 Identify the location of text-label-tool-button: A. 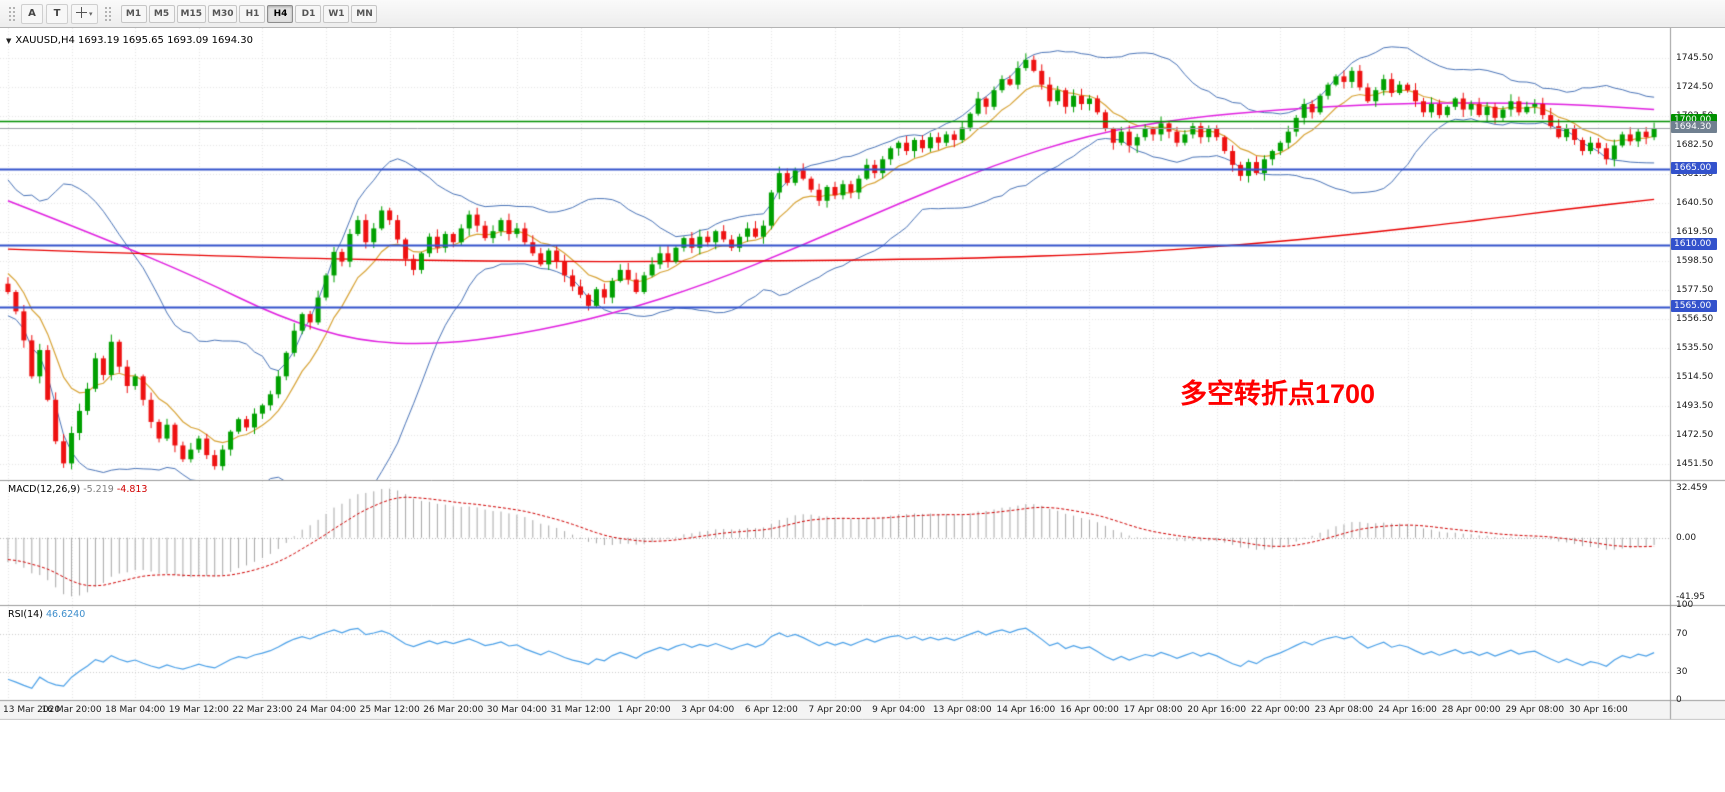
(32, 13).